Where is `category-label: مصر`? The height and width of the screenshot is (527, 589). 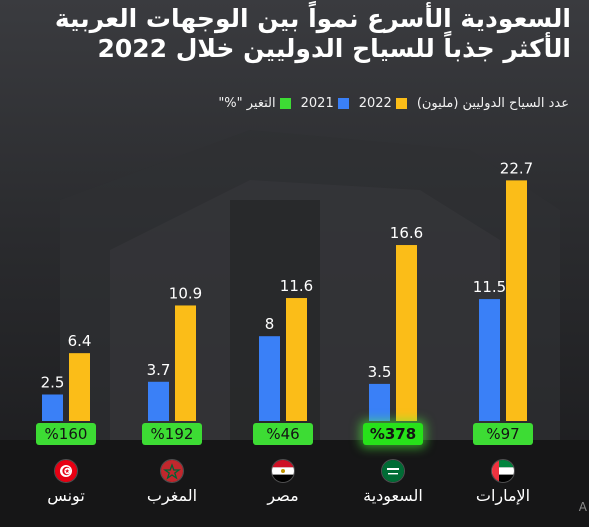
category-label: مصر is located at coordinates (283, 495).